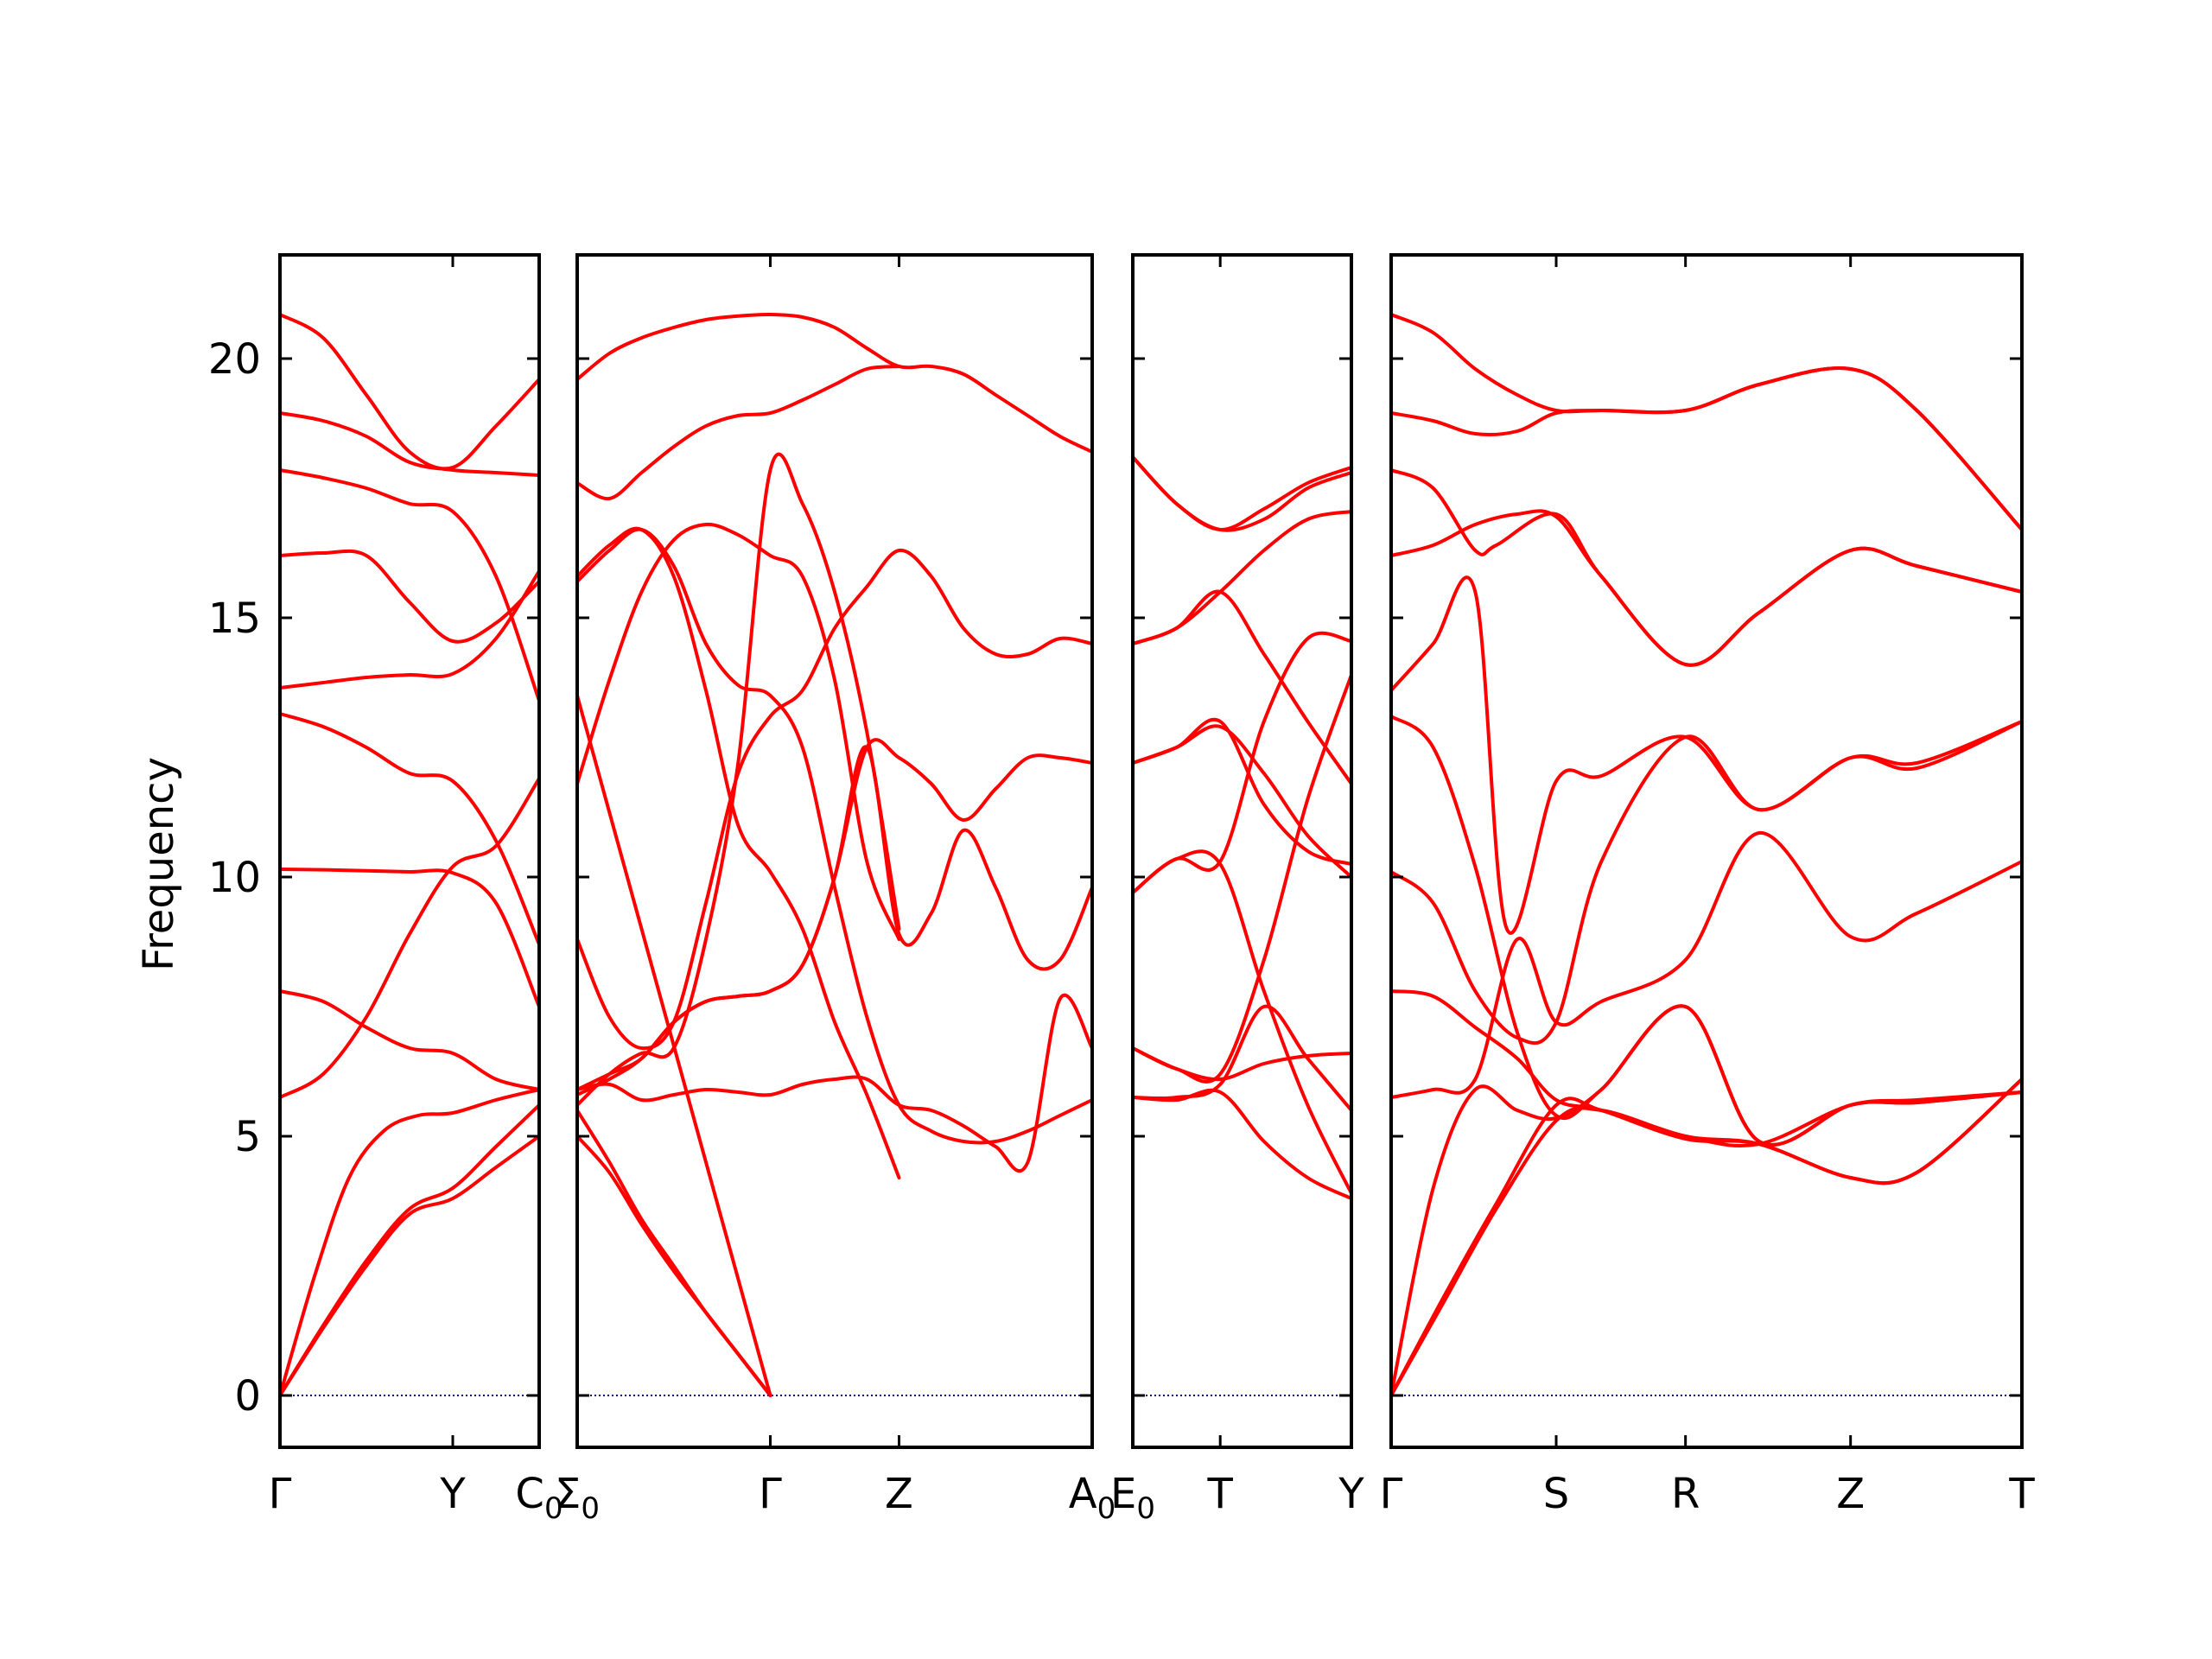 The width and height of the screenshot is (2212, 1659). Describe the element at coordinates (1685, 1494) in the screenshot. I see `x-tick-label: R` at that location.